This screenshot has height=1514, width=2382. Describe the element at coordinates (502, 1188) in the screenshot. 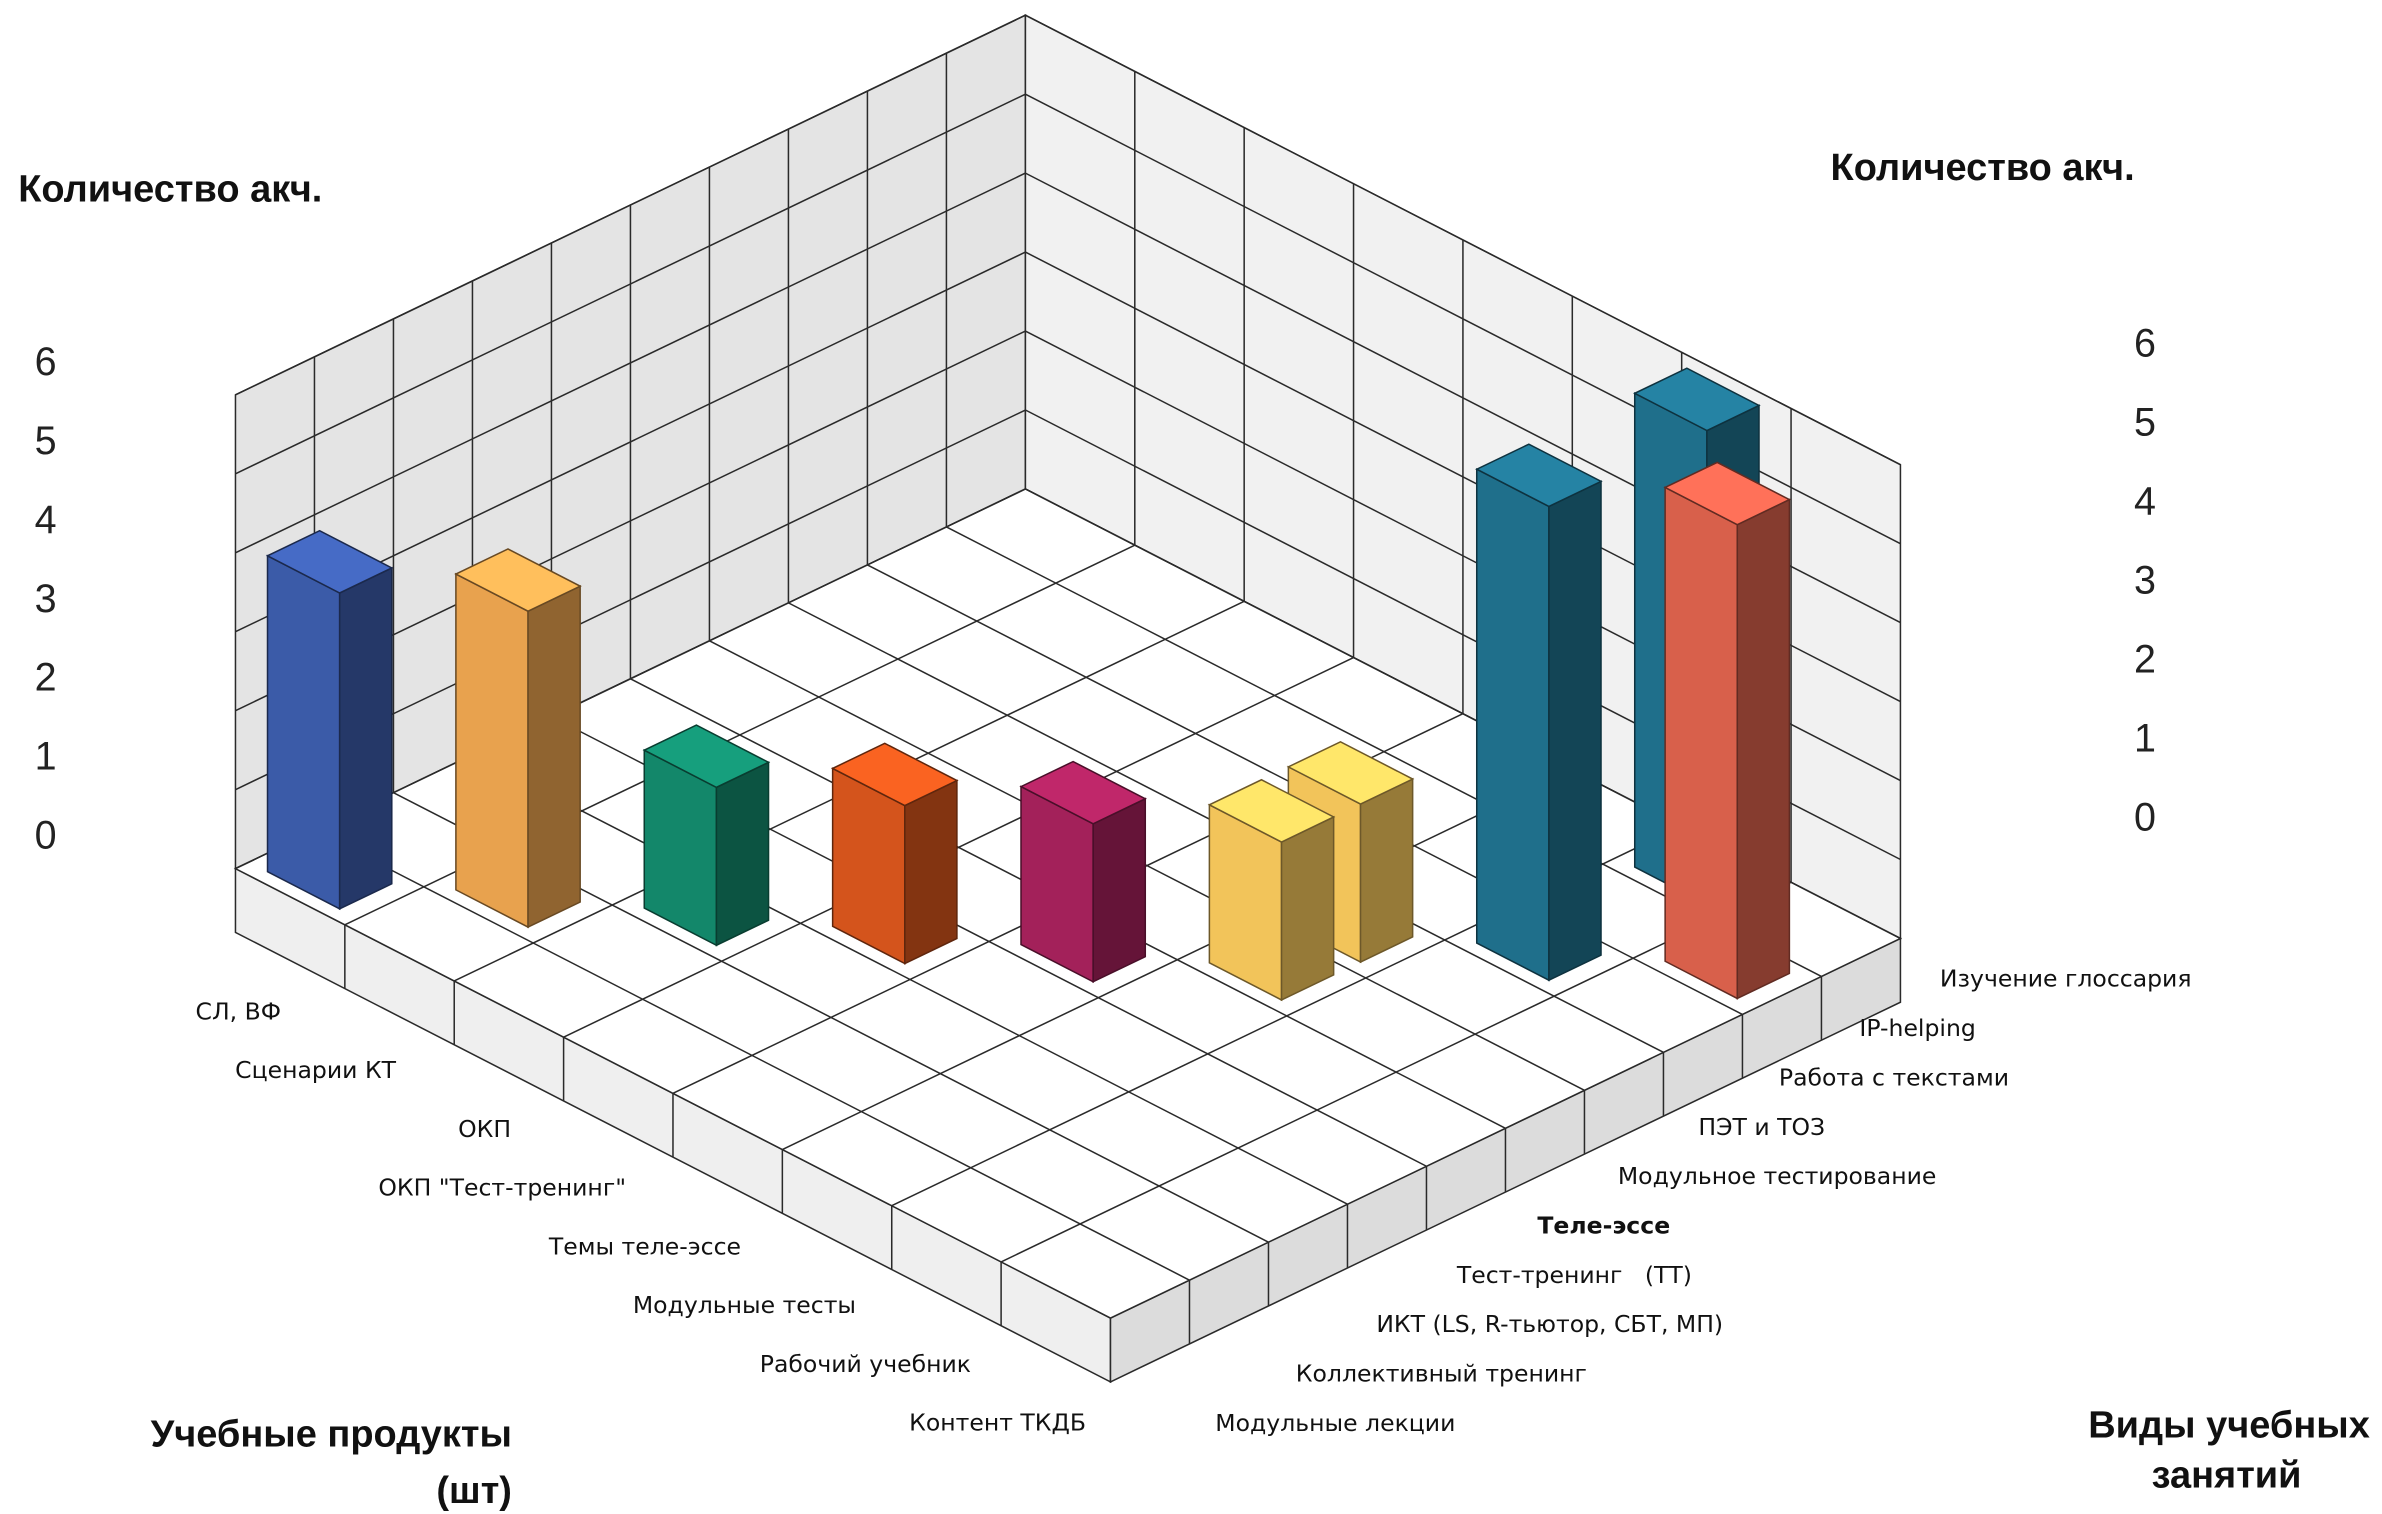

I see `x-tick-label: ОКП "Тест-тренинг"` at that location.